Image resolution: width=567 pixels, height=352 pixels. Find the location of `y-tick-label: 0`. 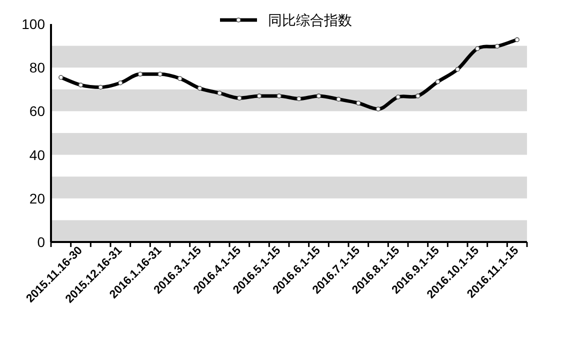

y-tick-label: 0 is located at coordinates (41, 242).